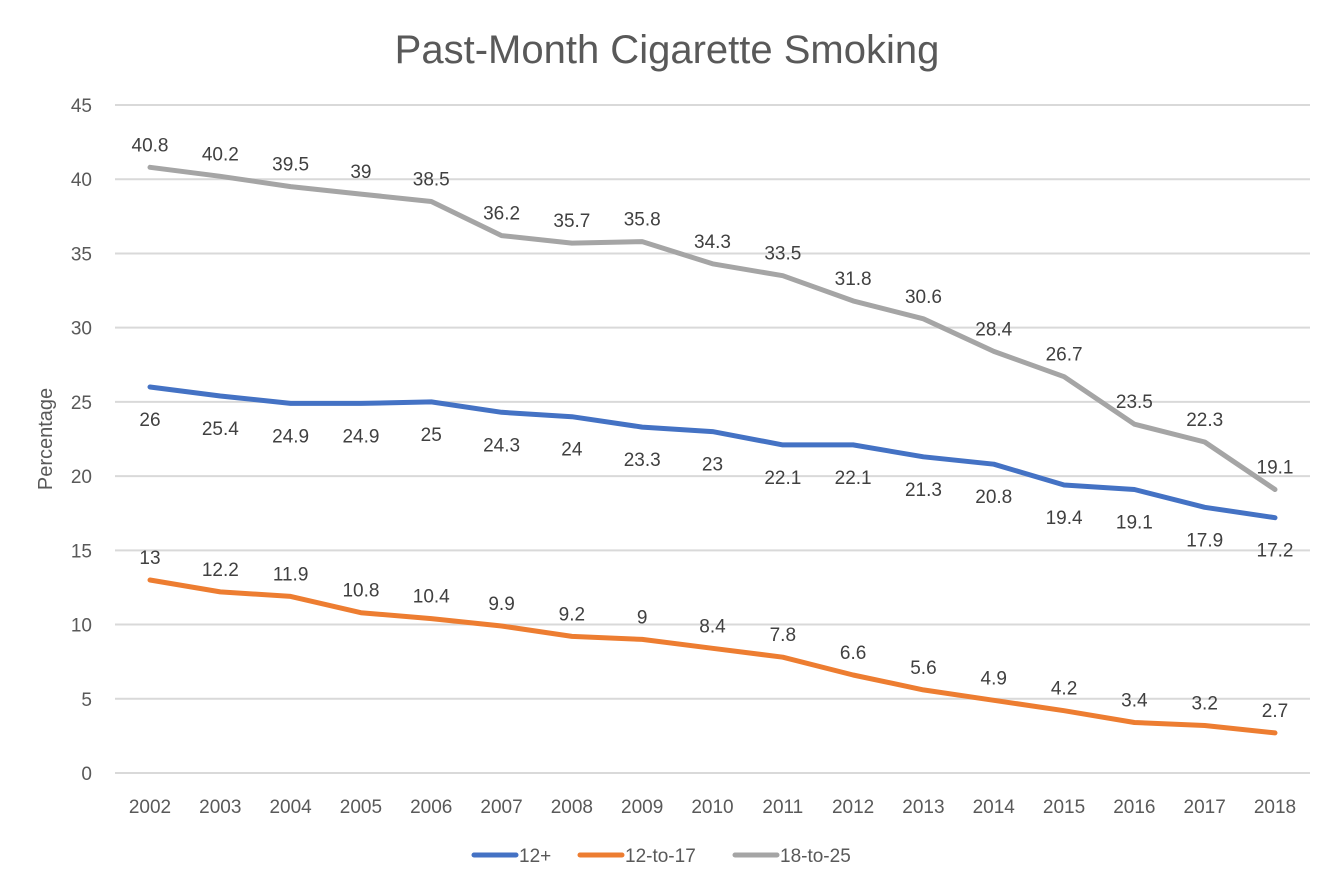  What do you see at coordinates (572, 807) in the screenshot?
I see `x-tick-label: 2008` at bounding box center [572, 807].